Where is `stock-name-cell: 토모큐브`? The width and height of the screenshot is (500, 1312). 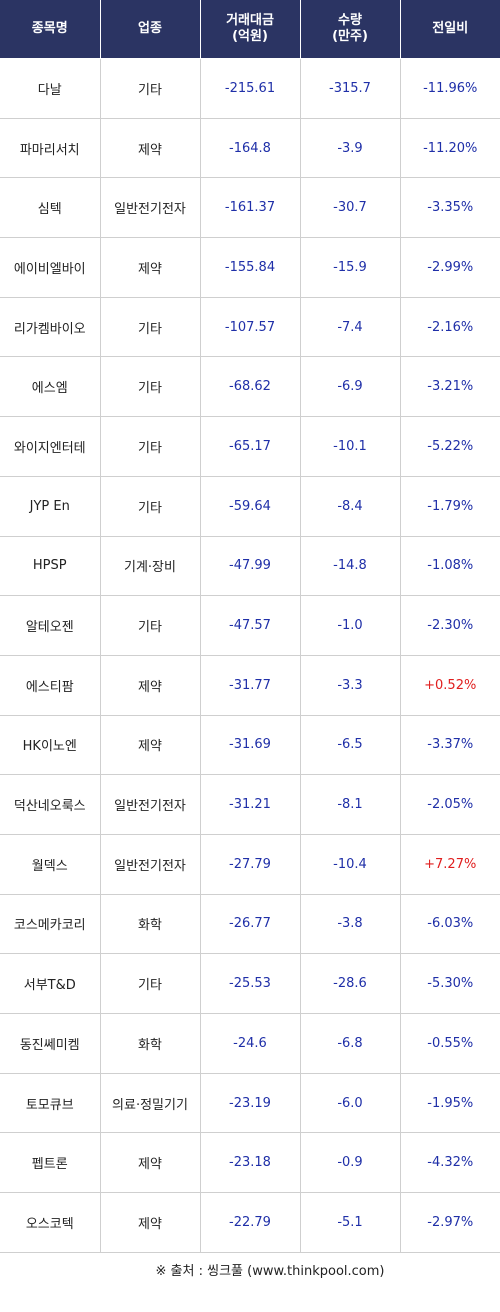
stock-name-cell: 토모큐브 is located at coordinates (50, 1103).